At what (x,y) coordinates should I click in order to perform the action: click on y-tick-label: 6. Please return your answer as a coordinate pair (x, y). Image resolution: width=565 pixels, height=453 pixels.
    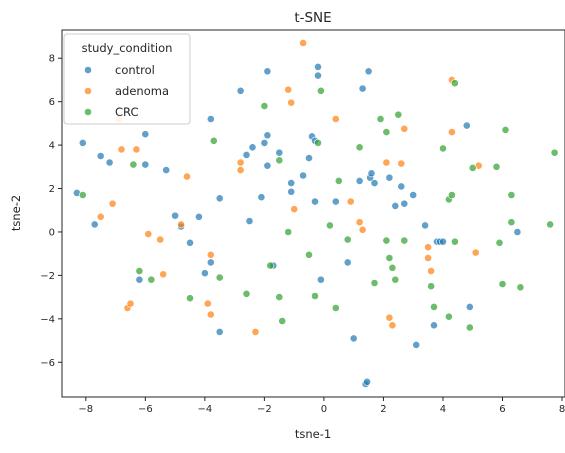
    Looking at the image, I should click on (52, 102).